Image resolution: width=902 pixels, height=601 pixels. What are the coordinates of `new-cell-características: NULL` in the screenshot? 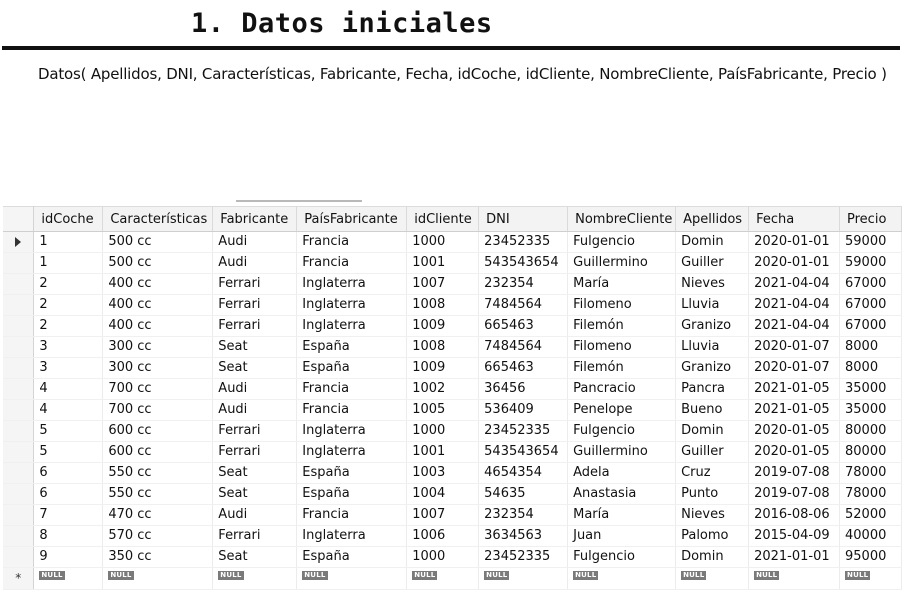 It's located at (158, 578).